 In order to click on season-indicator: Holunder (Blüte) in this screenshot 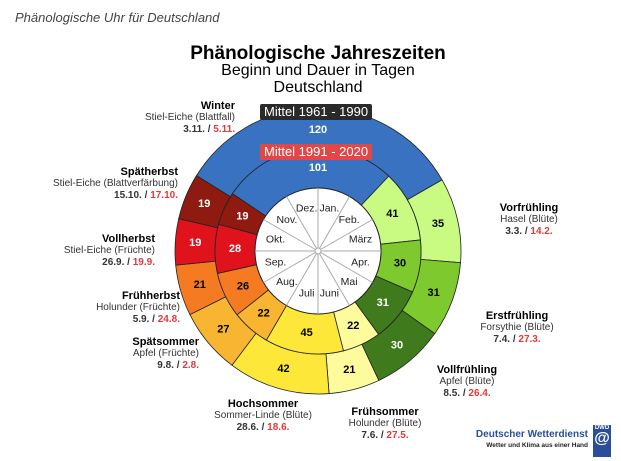, I will do `click(385, 423)`.